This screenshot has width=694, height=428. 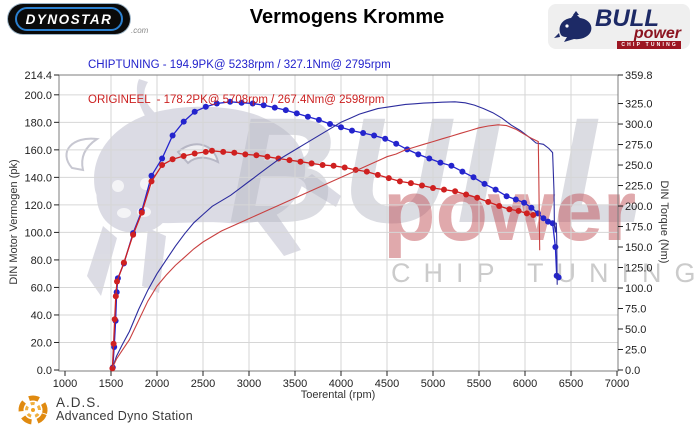 What do you see at coordinates (387, 384) in the screenshot?
I see `x-tick-label: 4500` at bounding box center [387, 384].